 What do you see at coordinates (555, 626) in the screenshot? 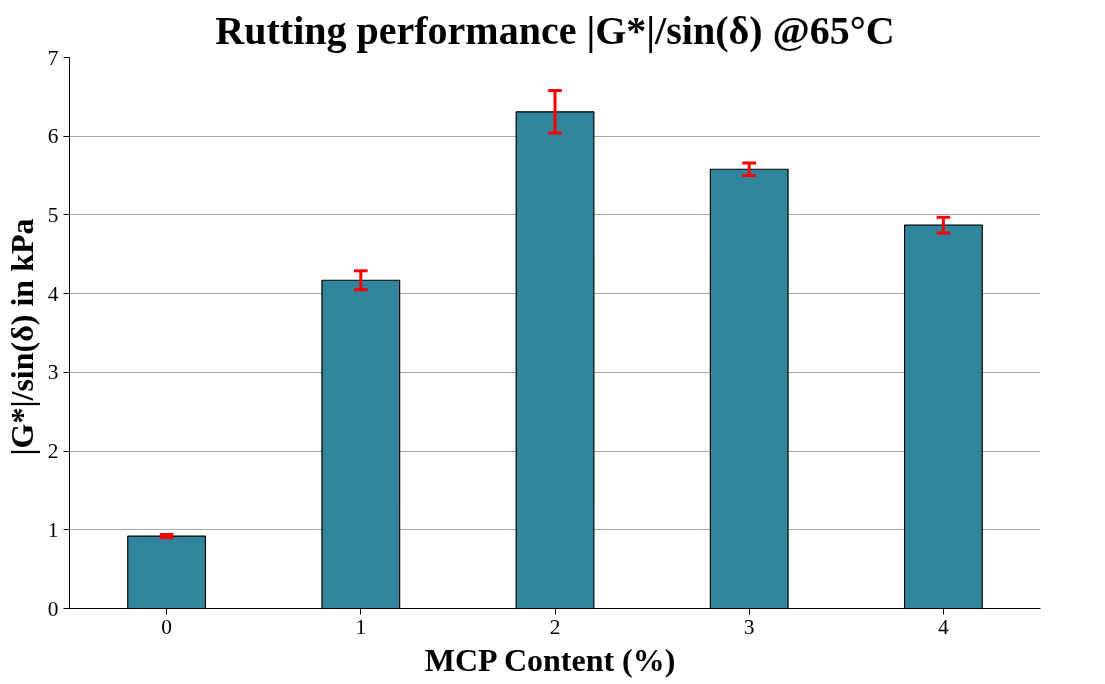
I see `x-tick-label: 2` at bounding box center [555, 626].